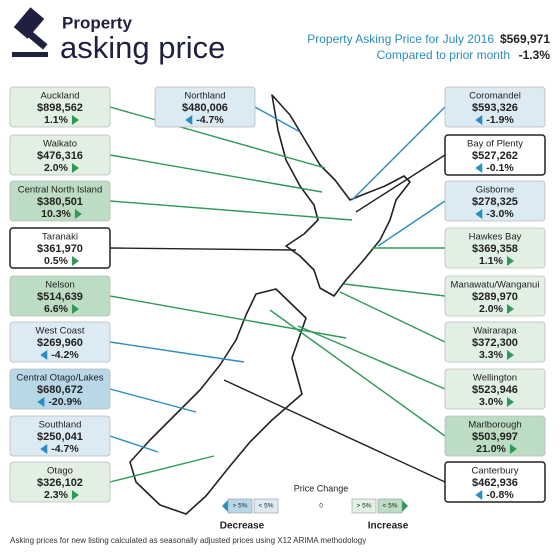  Describe the element at coordinates (59, 378) in the screenshot. I see `region-name: Central Otago/Lakes` at that location.